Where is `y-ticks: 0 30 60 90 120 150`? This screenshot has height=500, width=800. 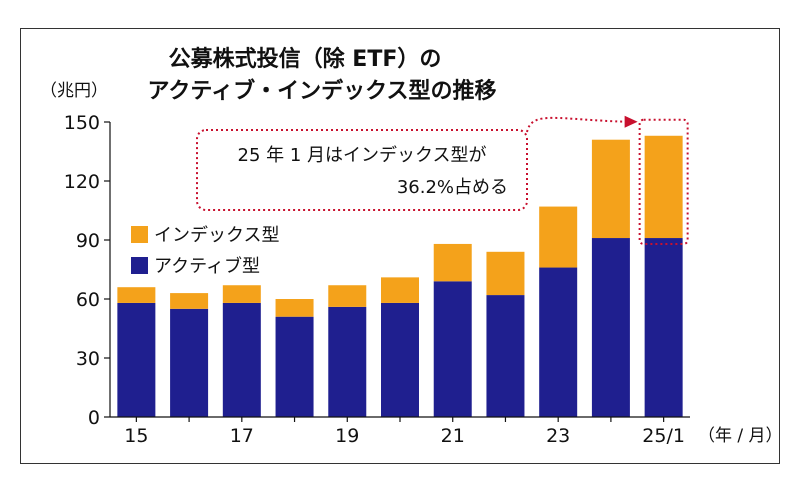 y-ticks: 0 30 60 90 120 150 is located at coordinates (87, 270).